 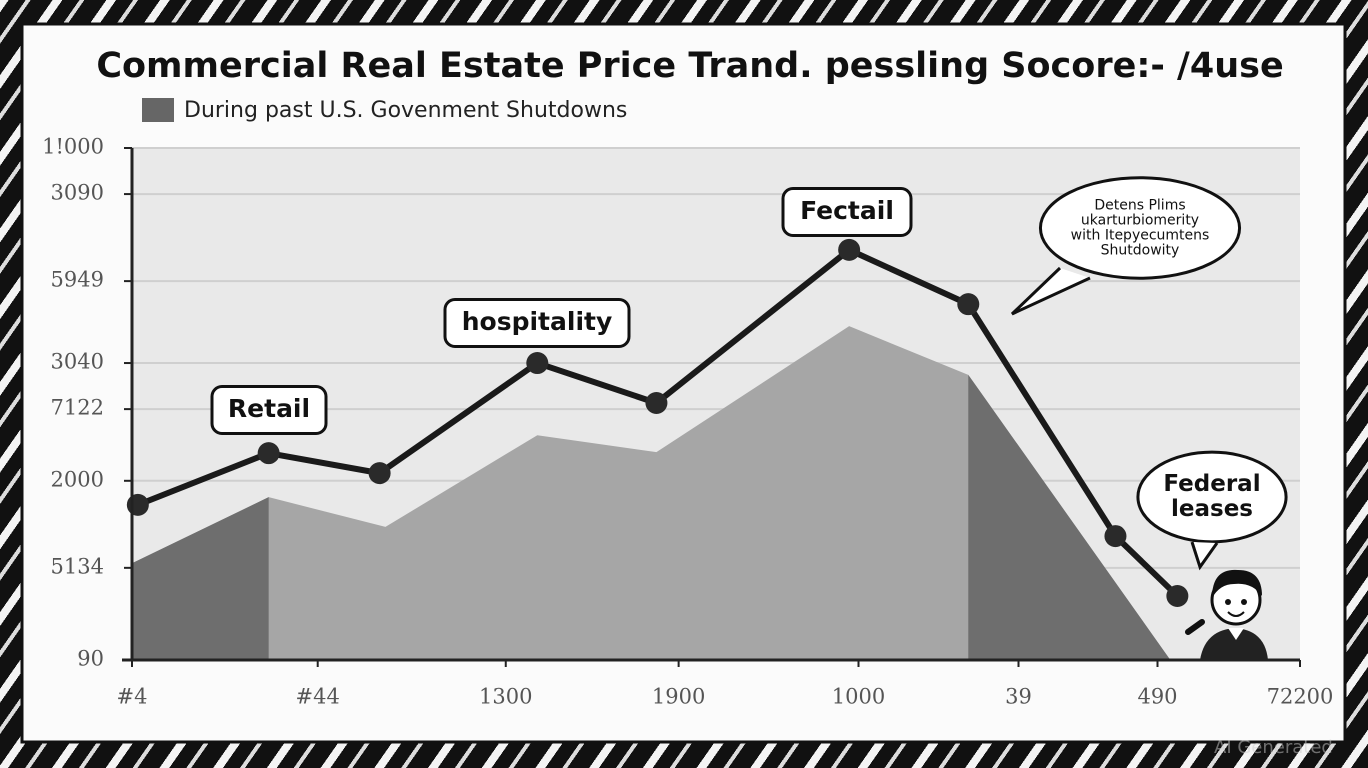 I want to click on x-tick-label: 72200, so click(x=1300, y=697).